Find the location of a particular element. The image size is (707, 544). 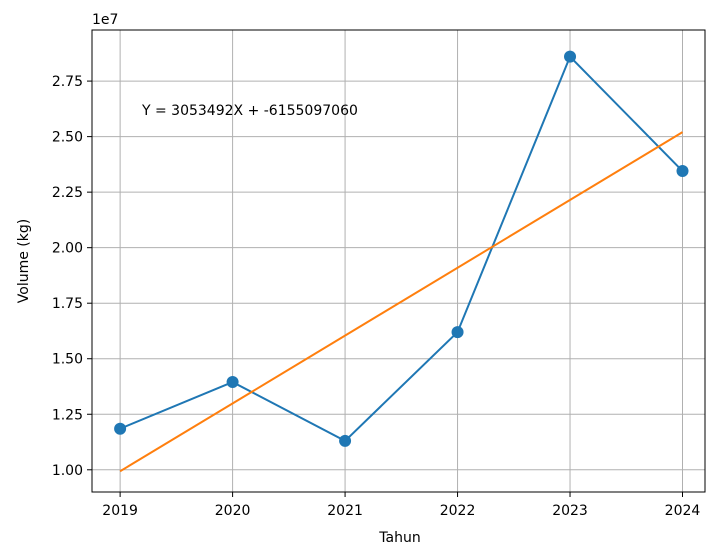

y-tick-label: 2.25 is located at coordinates (67, 193).